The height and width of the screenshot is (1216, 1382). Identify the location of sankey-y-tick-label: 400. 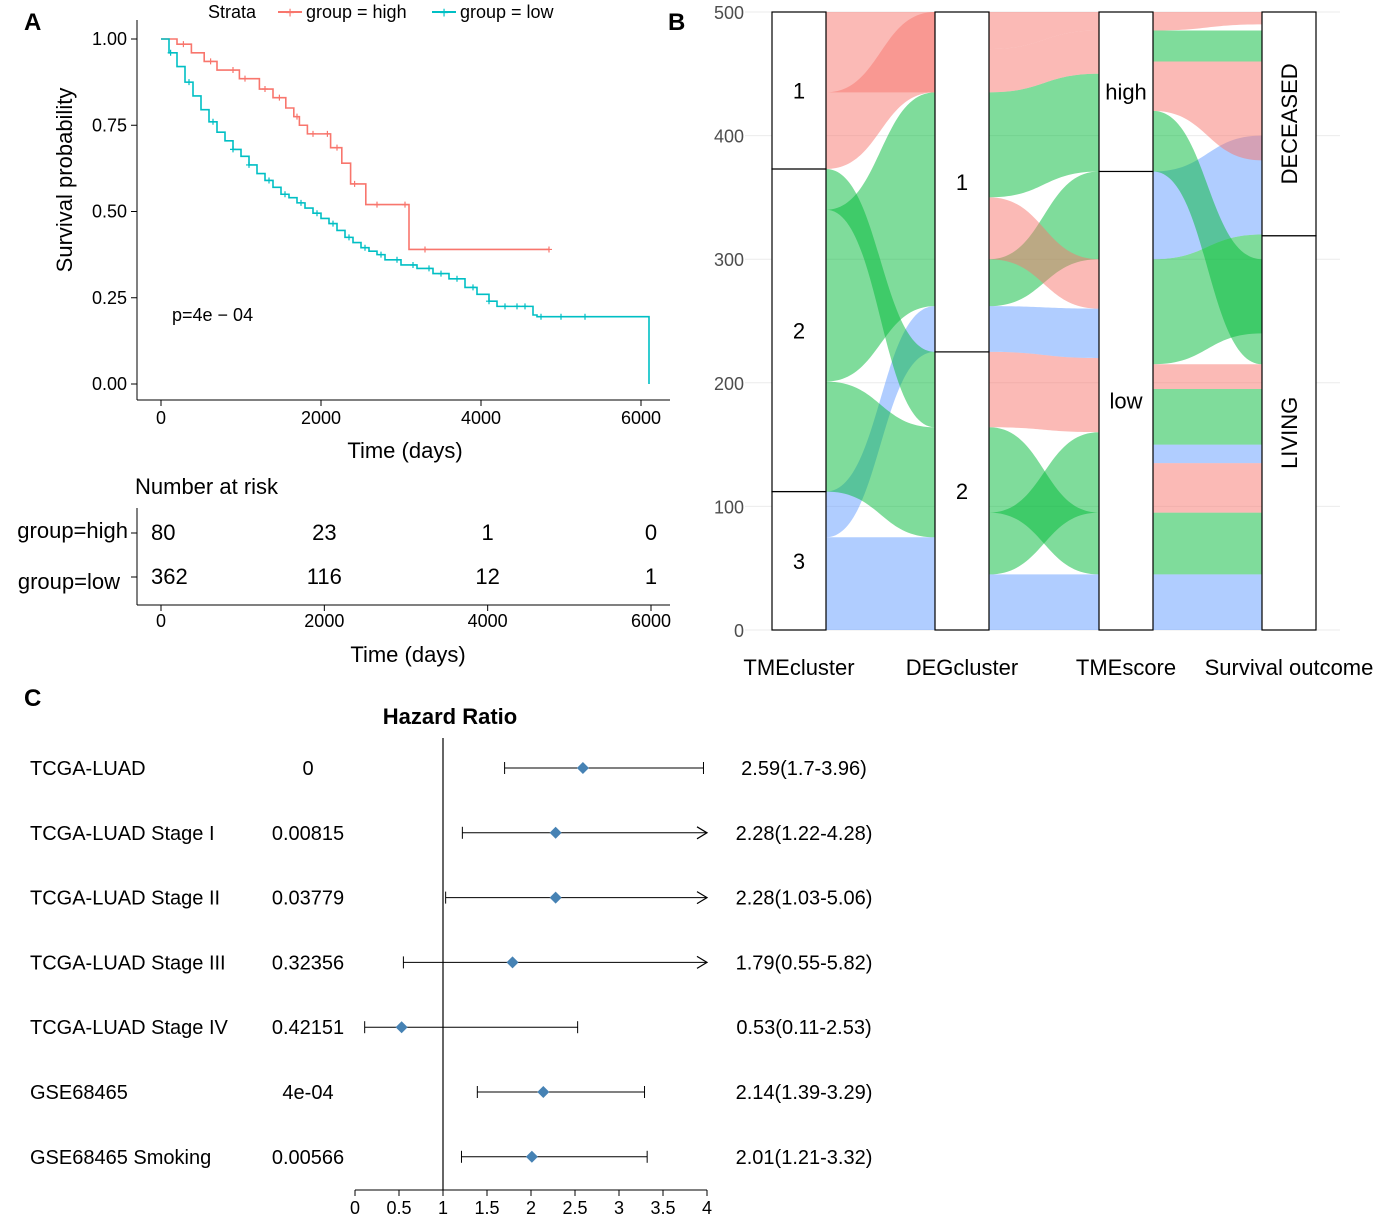
(729, 137).